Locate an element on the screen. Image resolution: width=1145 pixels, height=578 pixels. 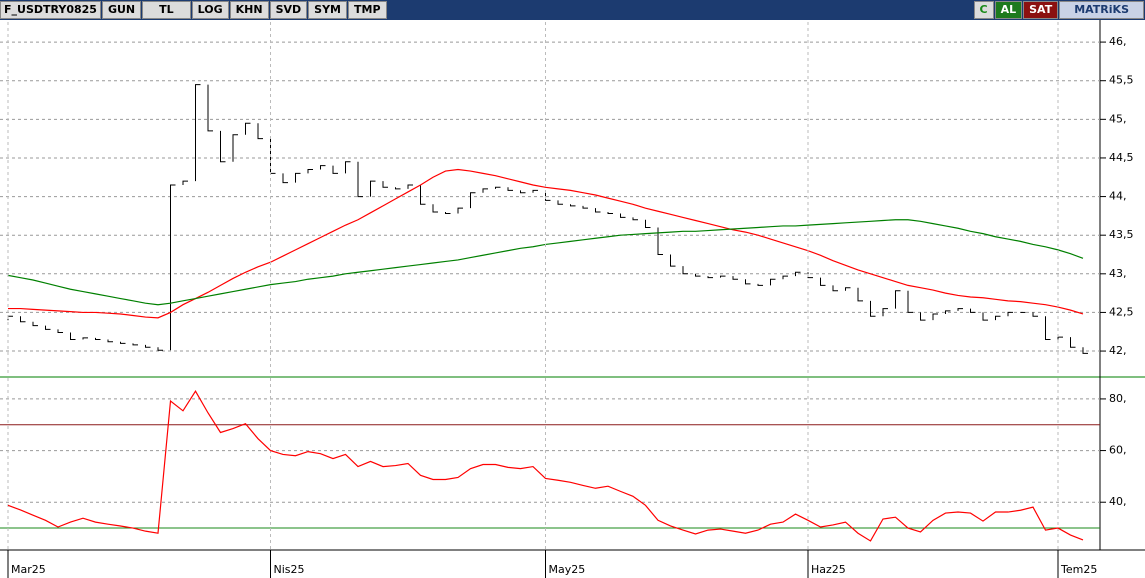
button: KHN is located at coordinates (249, 10).